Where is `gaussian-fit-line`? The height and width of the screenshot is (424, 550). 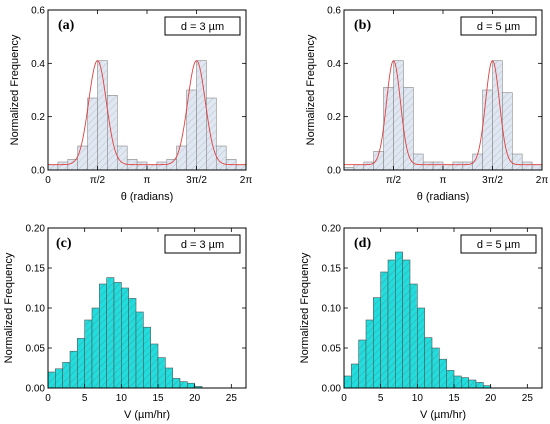 gaussian-fit-line is located at coordinates (147, 113).